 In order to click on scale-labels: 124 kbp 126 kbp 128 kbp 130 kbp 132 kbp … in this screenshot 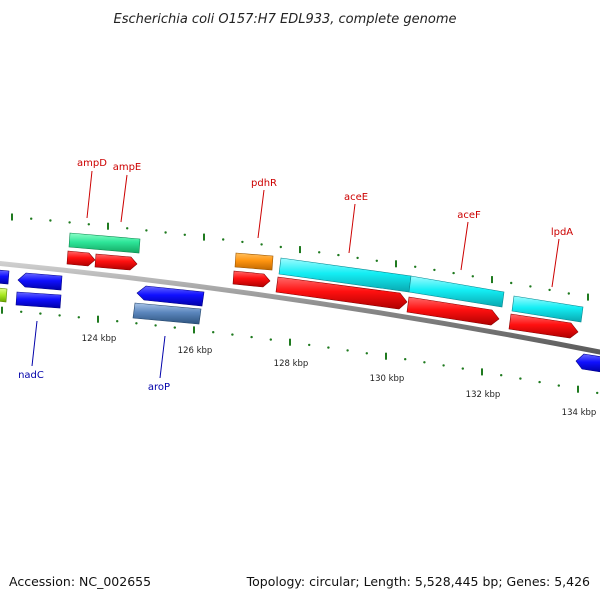, I will do `click(339, 376)`.